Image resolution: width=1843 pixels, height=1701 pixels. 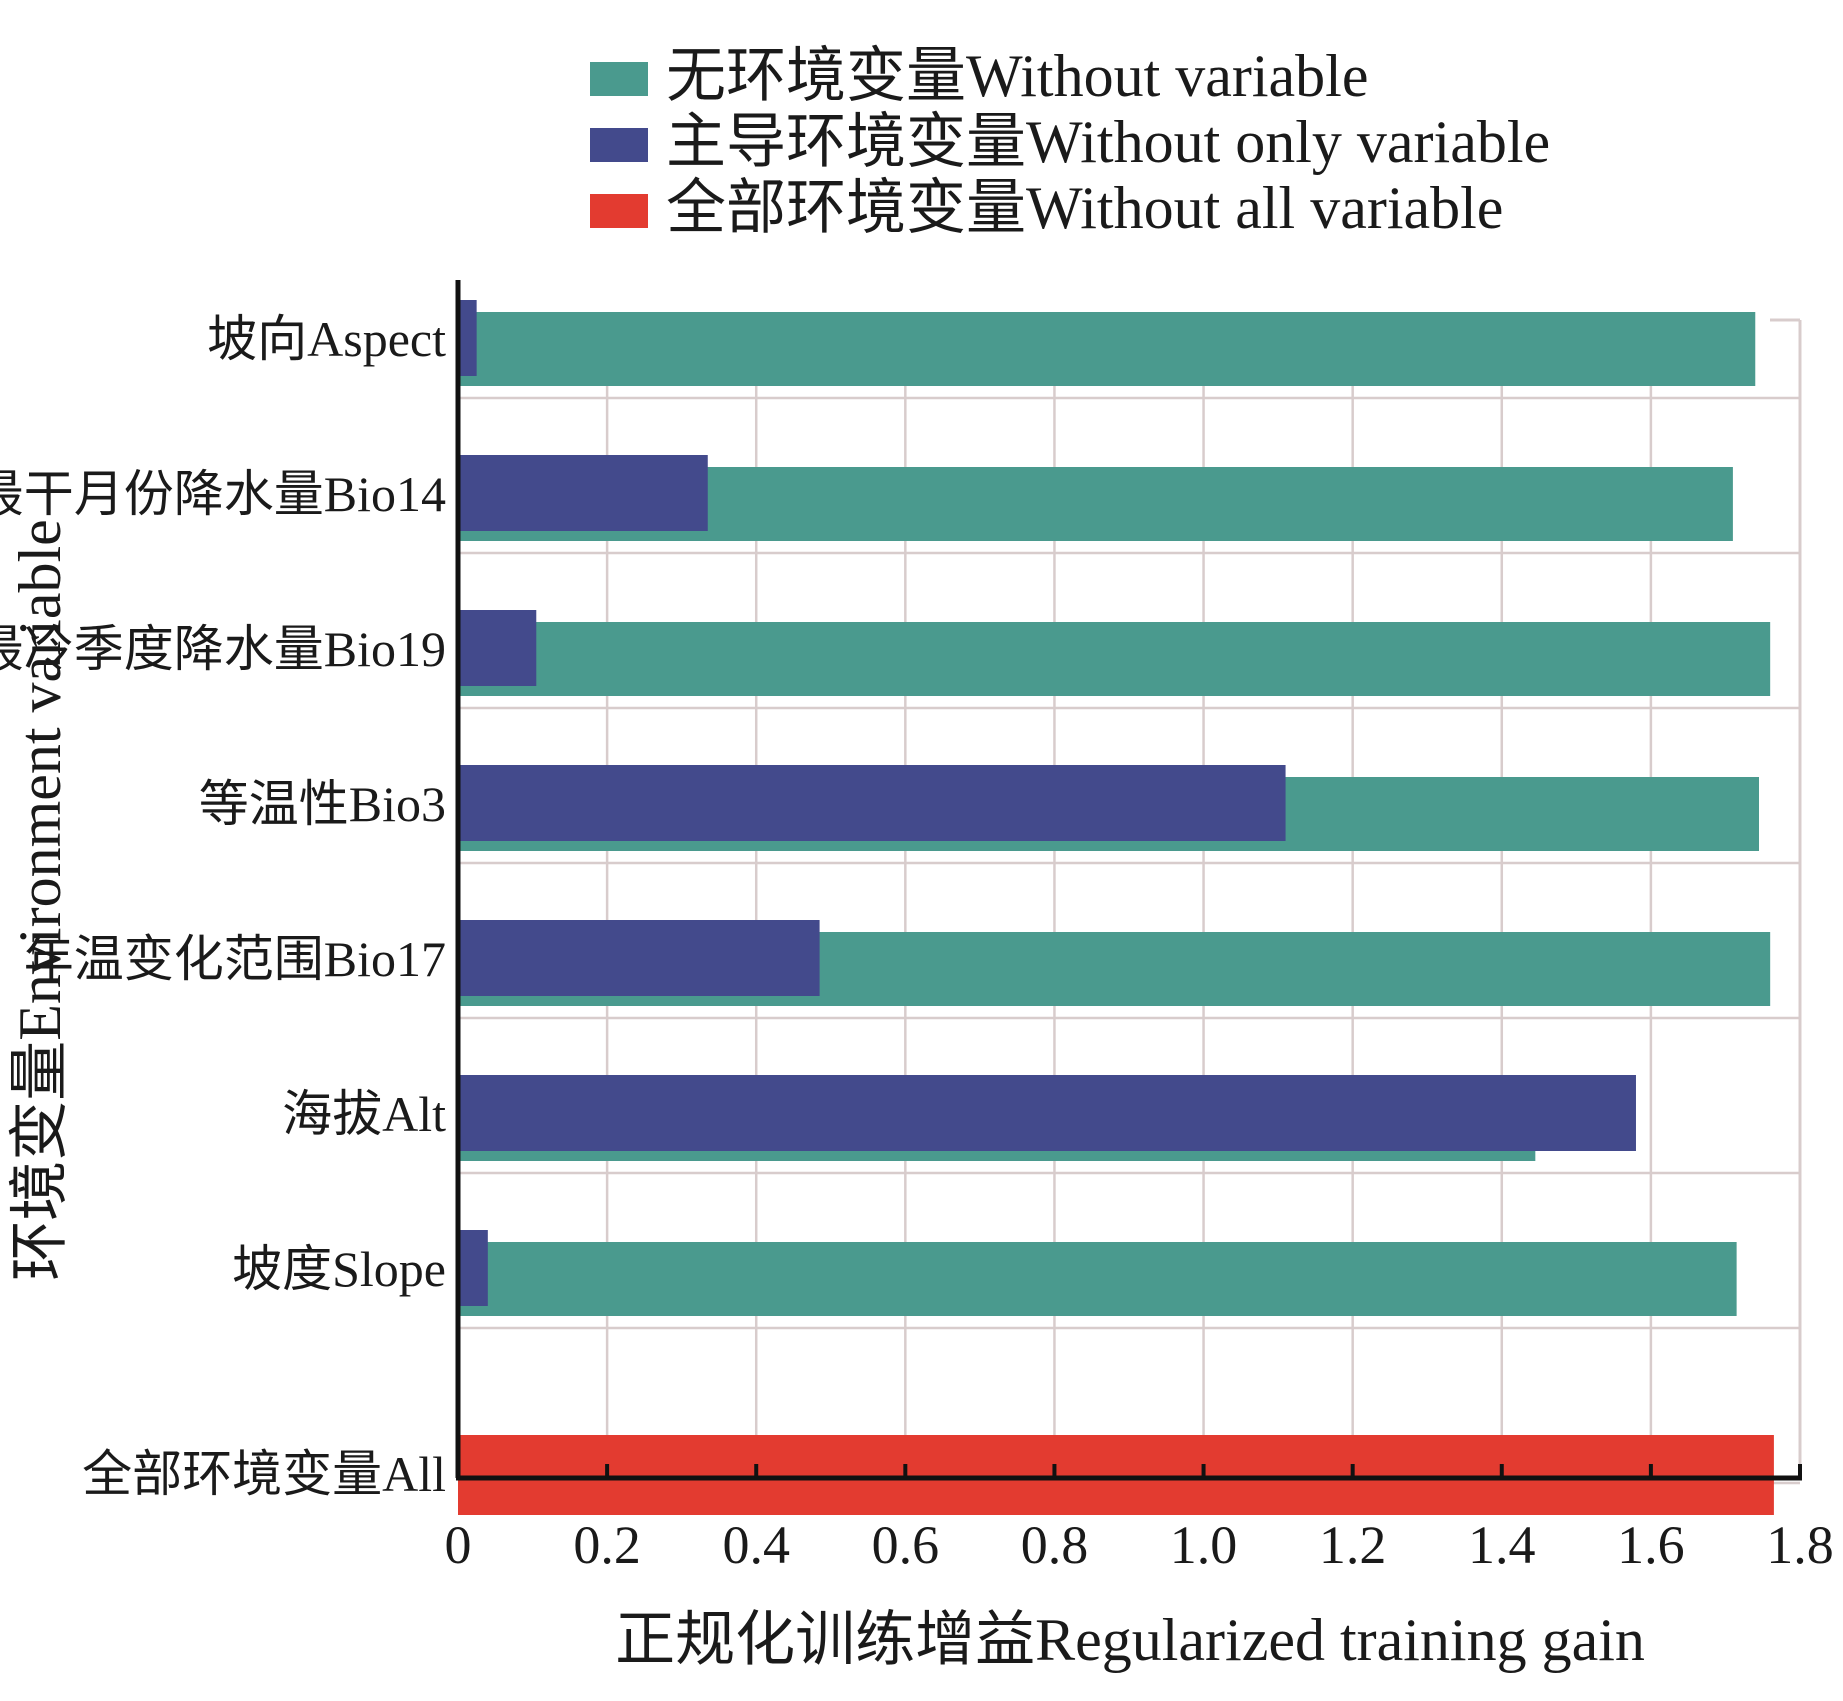 What do you see at coordinates (1108, 142) in the screenshot?
I see `legend-label: 主导环境变量Without only variable` at bounding box center [1108, 142].